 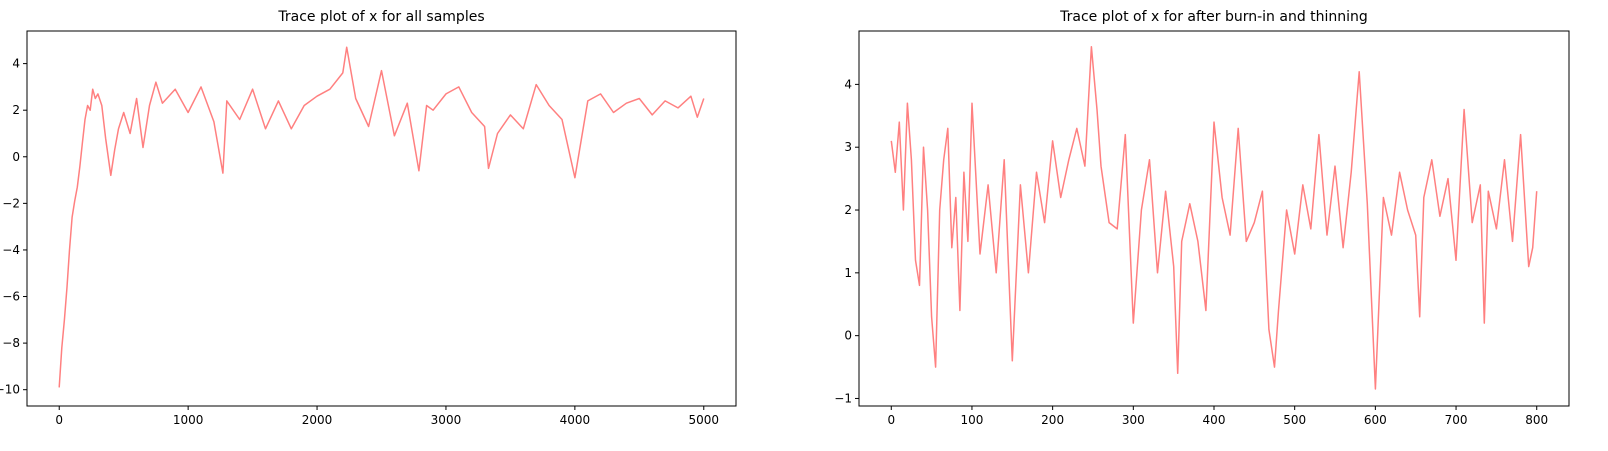 I want to click on x-tick-label: 600, so click(x=1375, y=420).